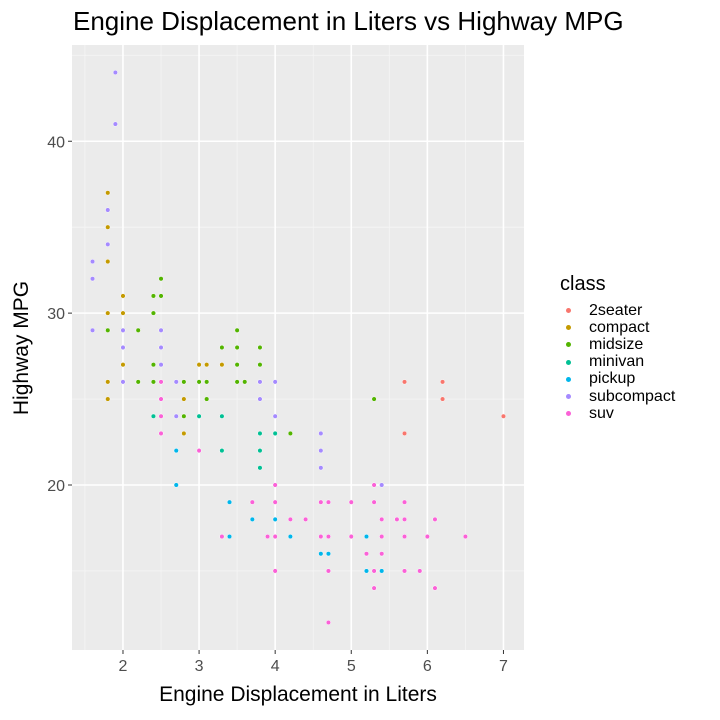  I want to click on legend-item-midsize: midsize, so click(617, 344).